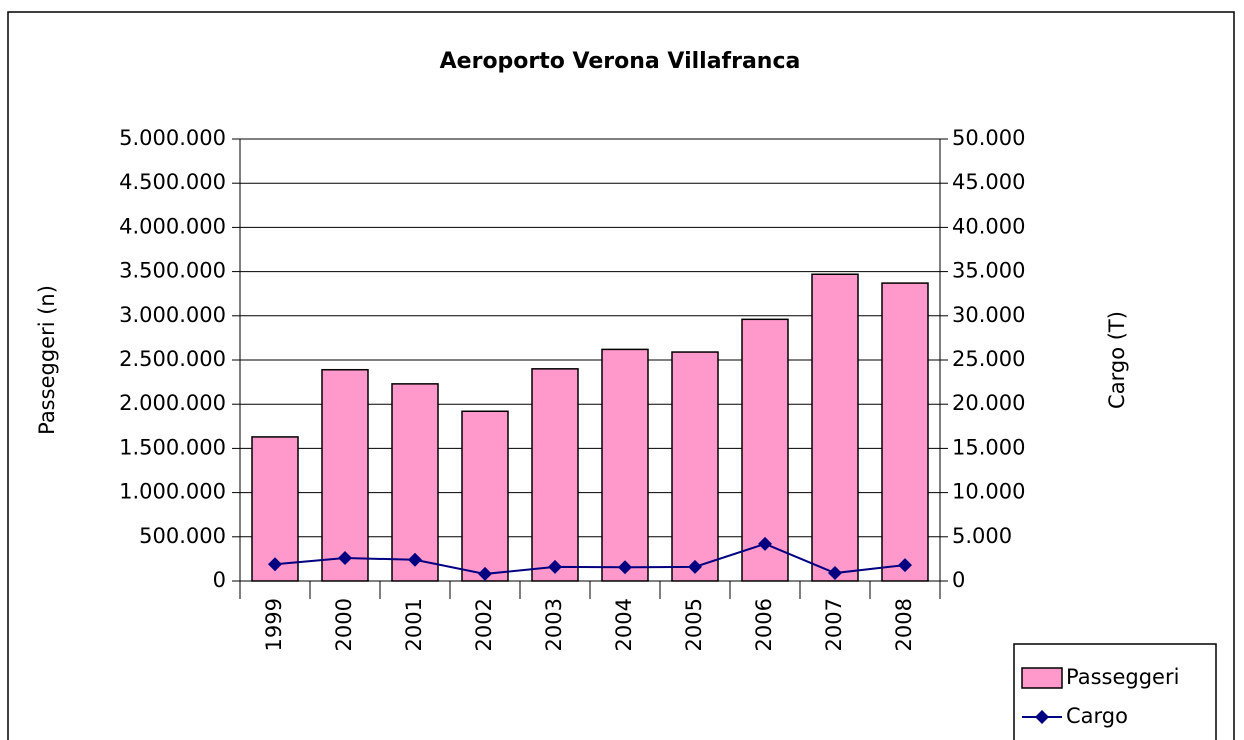 The image size is (1244, 740). Describe the element at coordinates (624, 624) in the screenshot. I see `x-tick-label: 2004` at that location.